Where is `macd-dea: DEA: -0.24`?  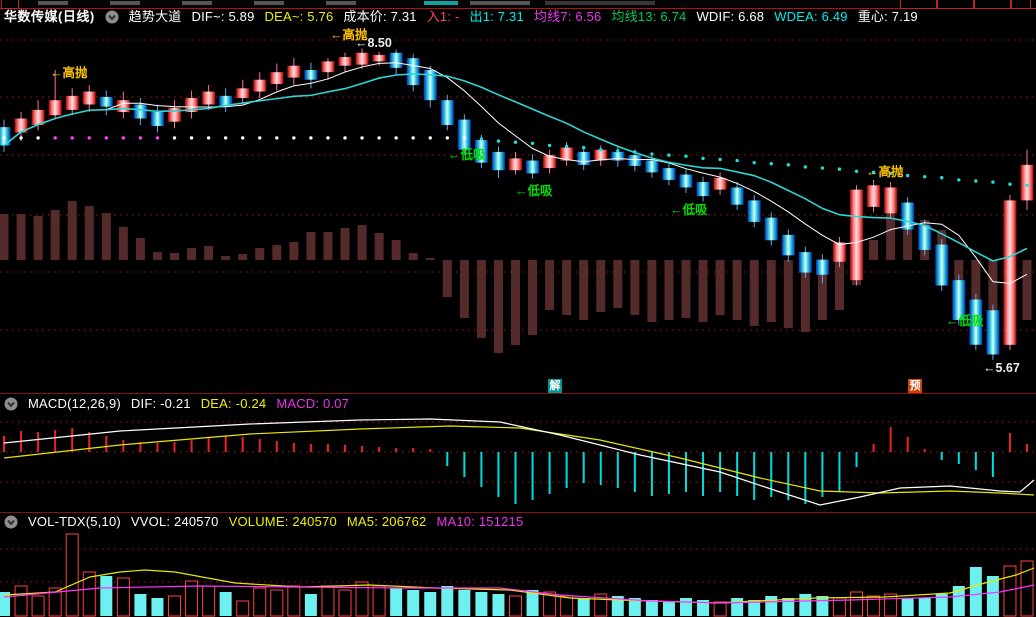 macd-dea: DEA: -0.24 is located at coordinates (233, 403).